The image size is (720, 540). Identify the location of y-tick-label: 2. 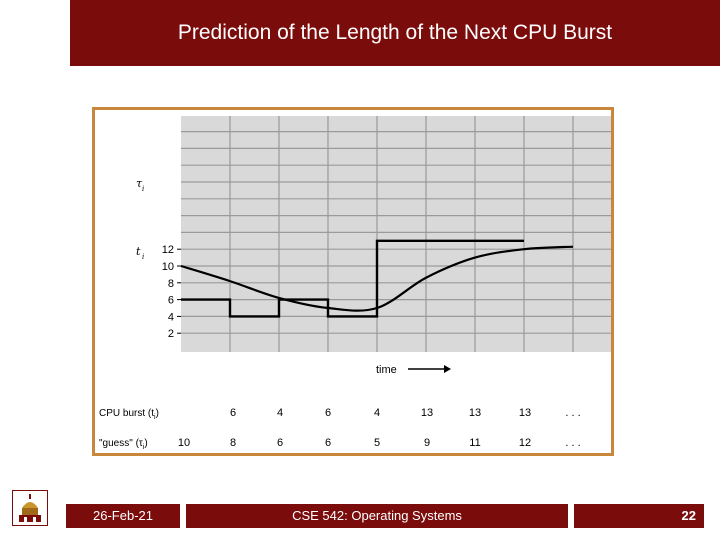
(171, 334).